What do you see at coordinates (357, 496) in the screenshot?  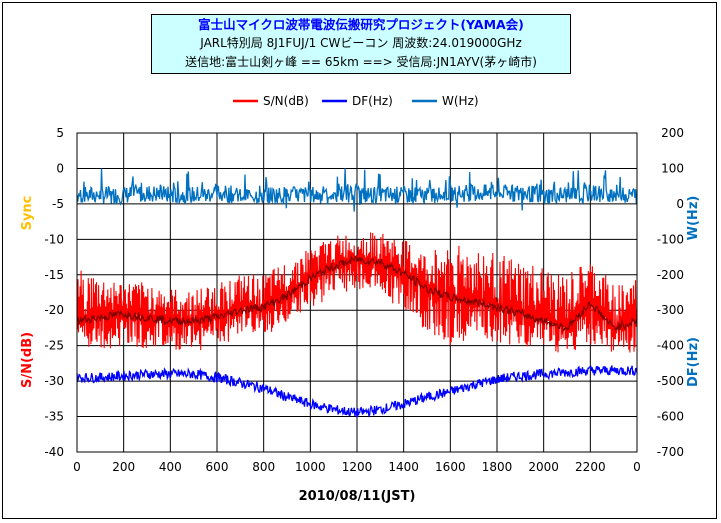 I see `x-axis-label: 2010/08/11(JST)` at bounding box center [357, 496].